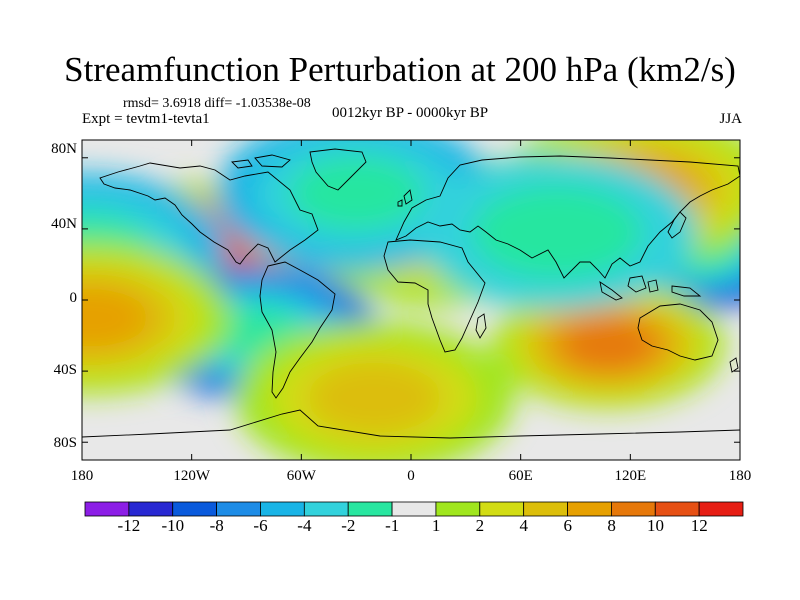  I want to click on ylabel-80n: 80N, so click(64, 149).